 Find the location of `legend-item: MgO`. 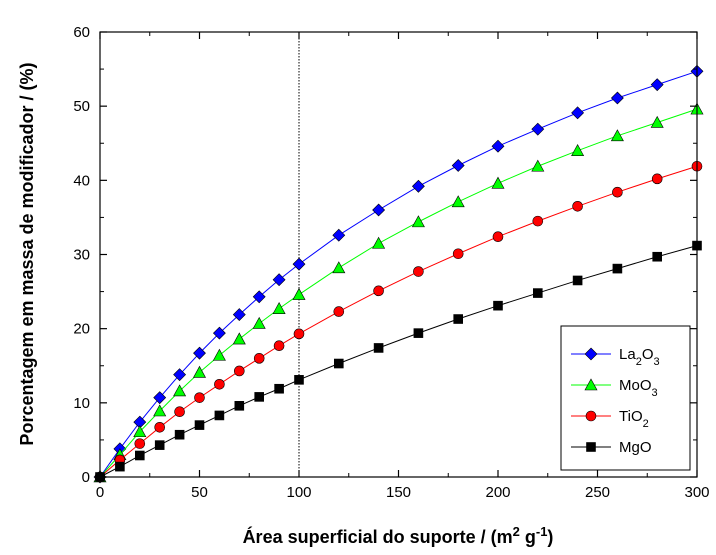

legend-item: MgO is located at coordinates (611, 447).